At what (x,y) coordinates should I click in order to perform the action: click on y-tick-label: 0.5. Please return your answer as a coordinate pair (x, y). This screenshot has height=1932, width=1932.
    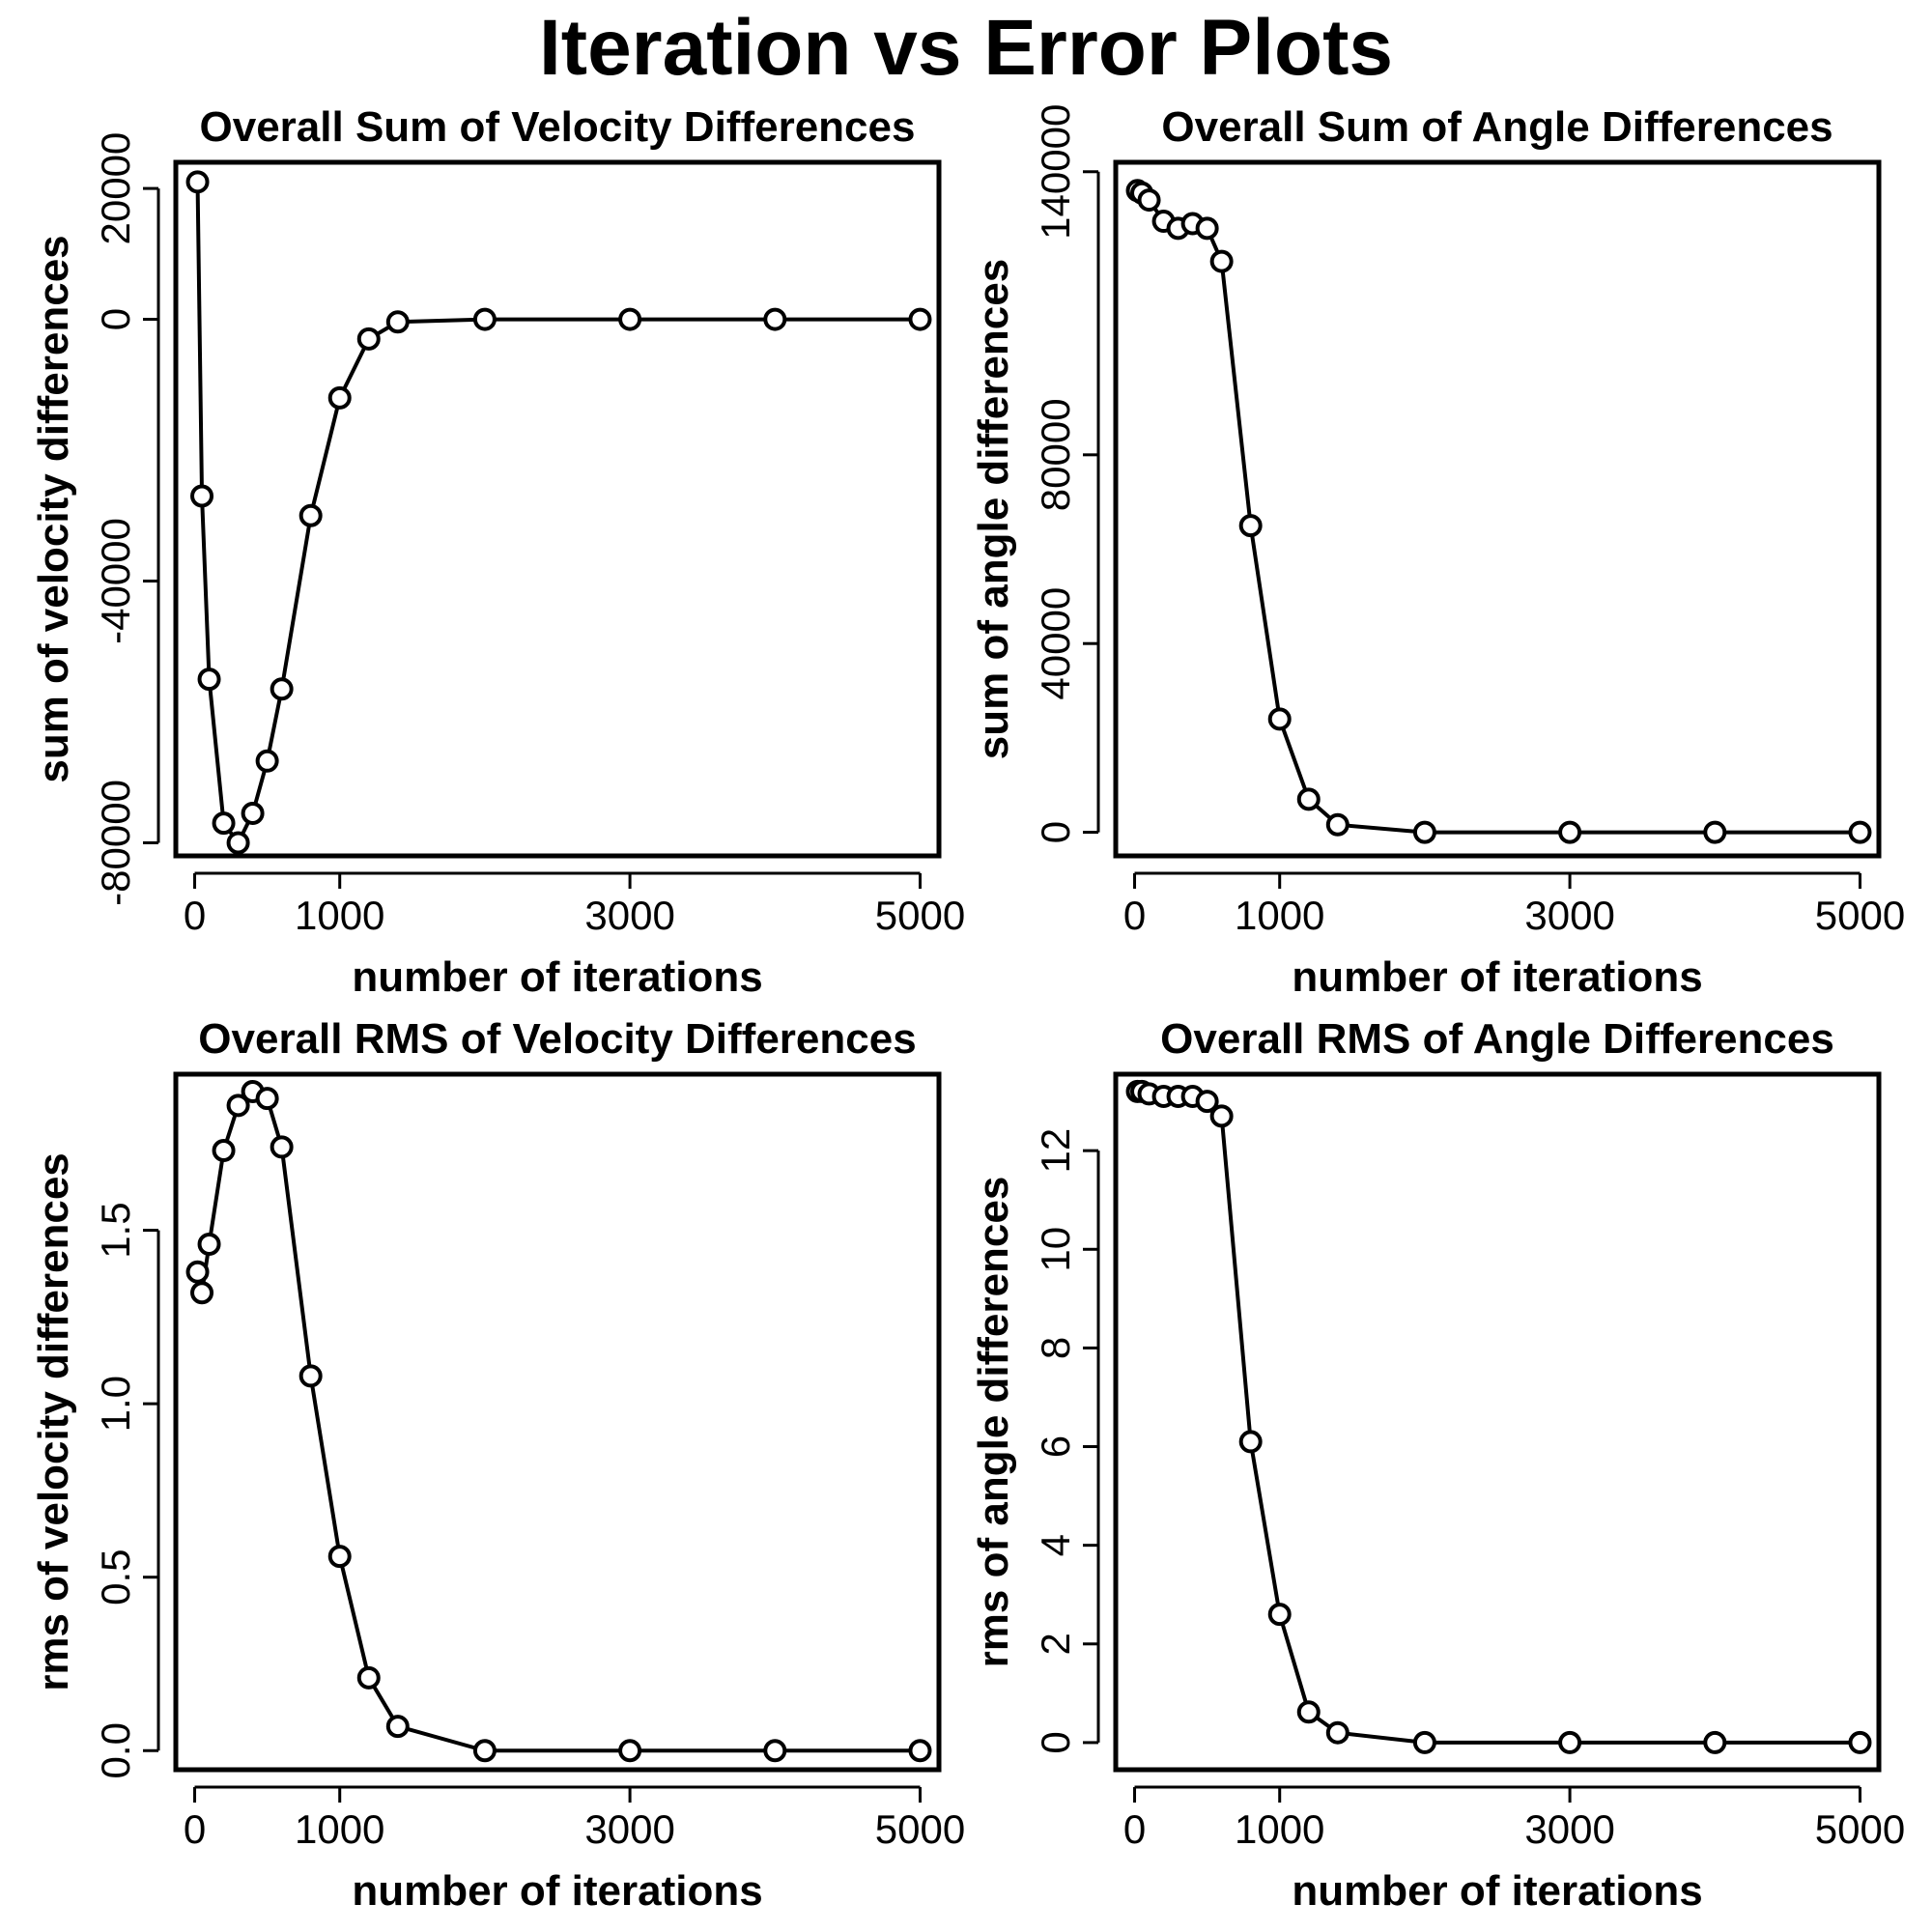
    Looking at the image, I should click on (115, 1577).